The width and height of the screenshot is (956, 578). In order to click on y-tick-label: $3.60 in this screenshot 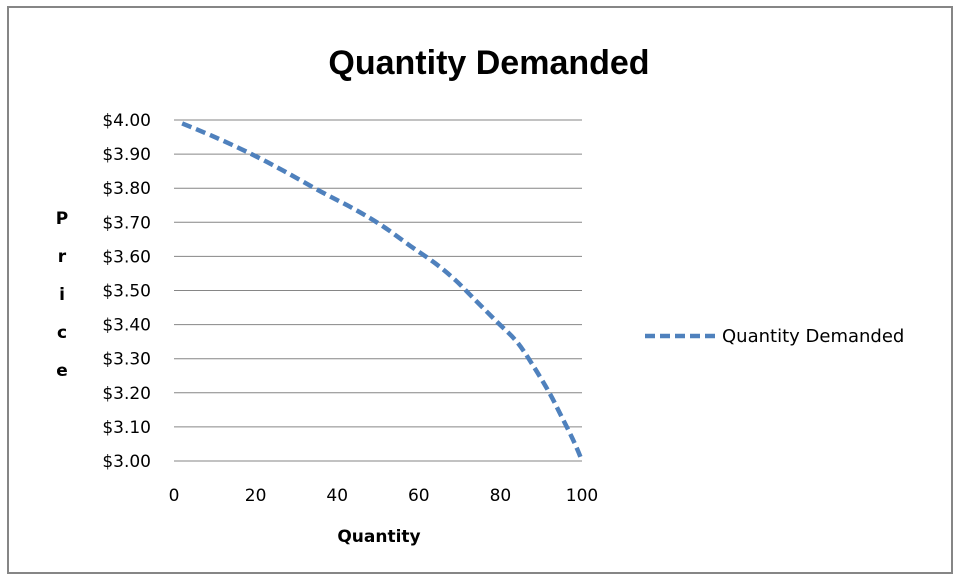, I will do `click(126, 257)`.